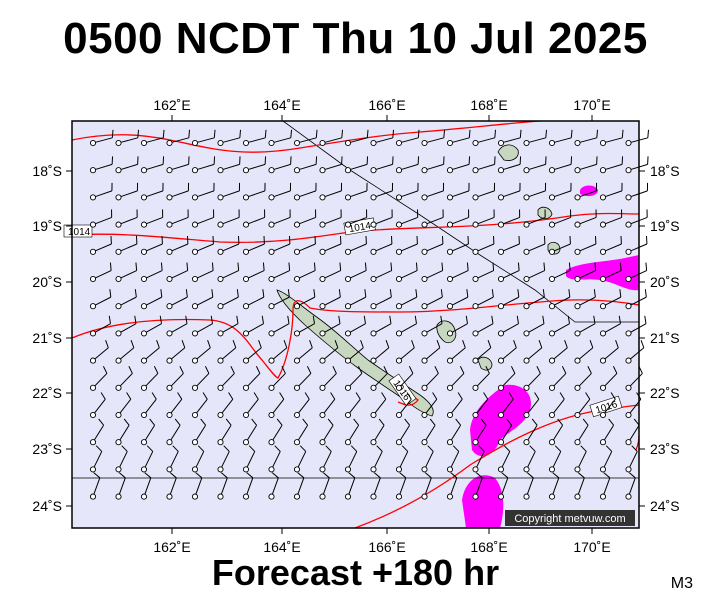 The height and width of the screenshot is (600, 711). I want to click on lon-label-top-166: 166˚E, so click(386, 105).